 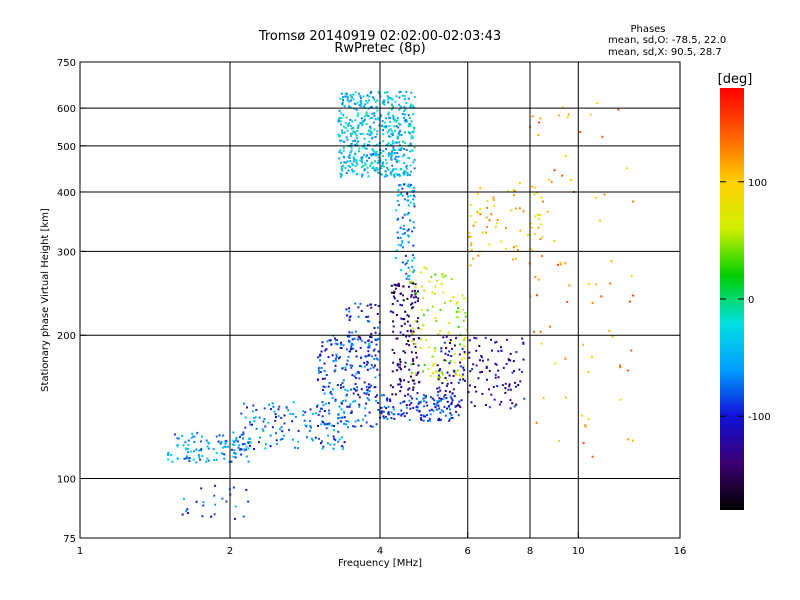 I want to click on y-tick-label: 100, so click(x=66, y=480).